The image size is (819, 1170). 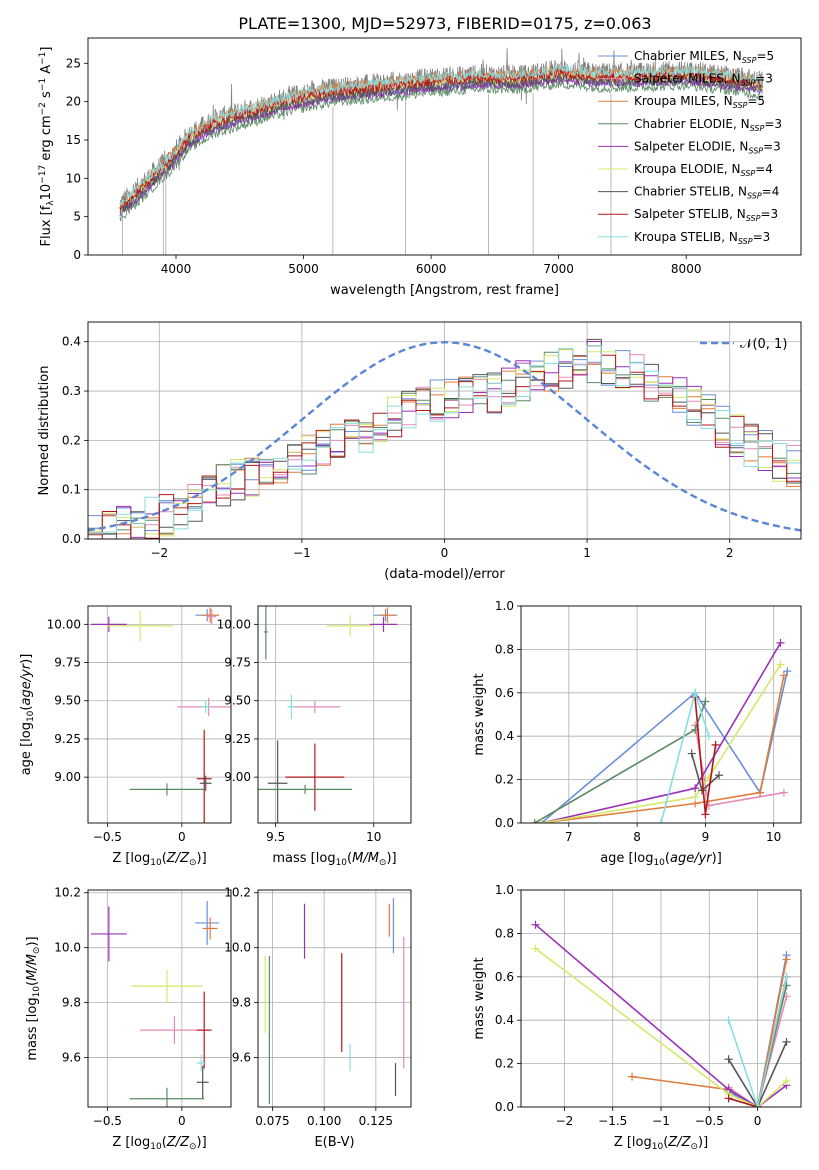 I want to click on y-tick-label: 10.2, so click(x=67, y=893).